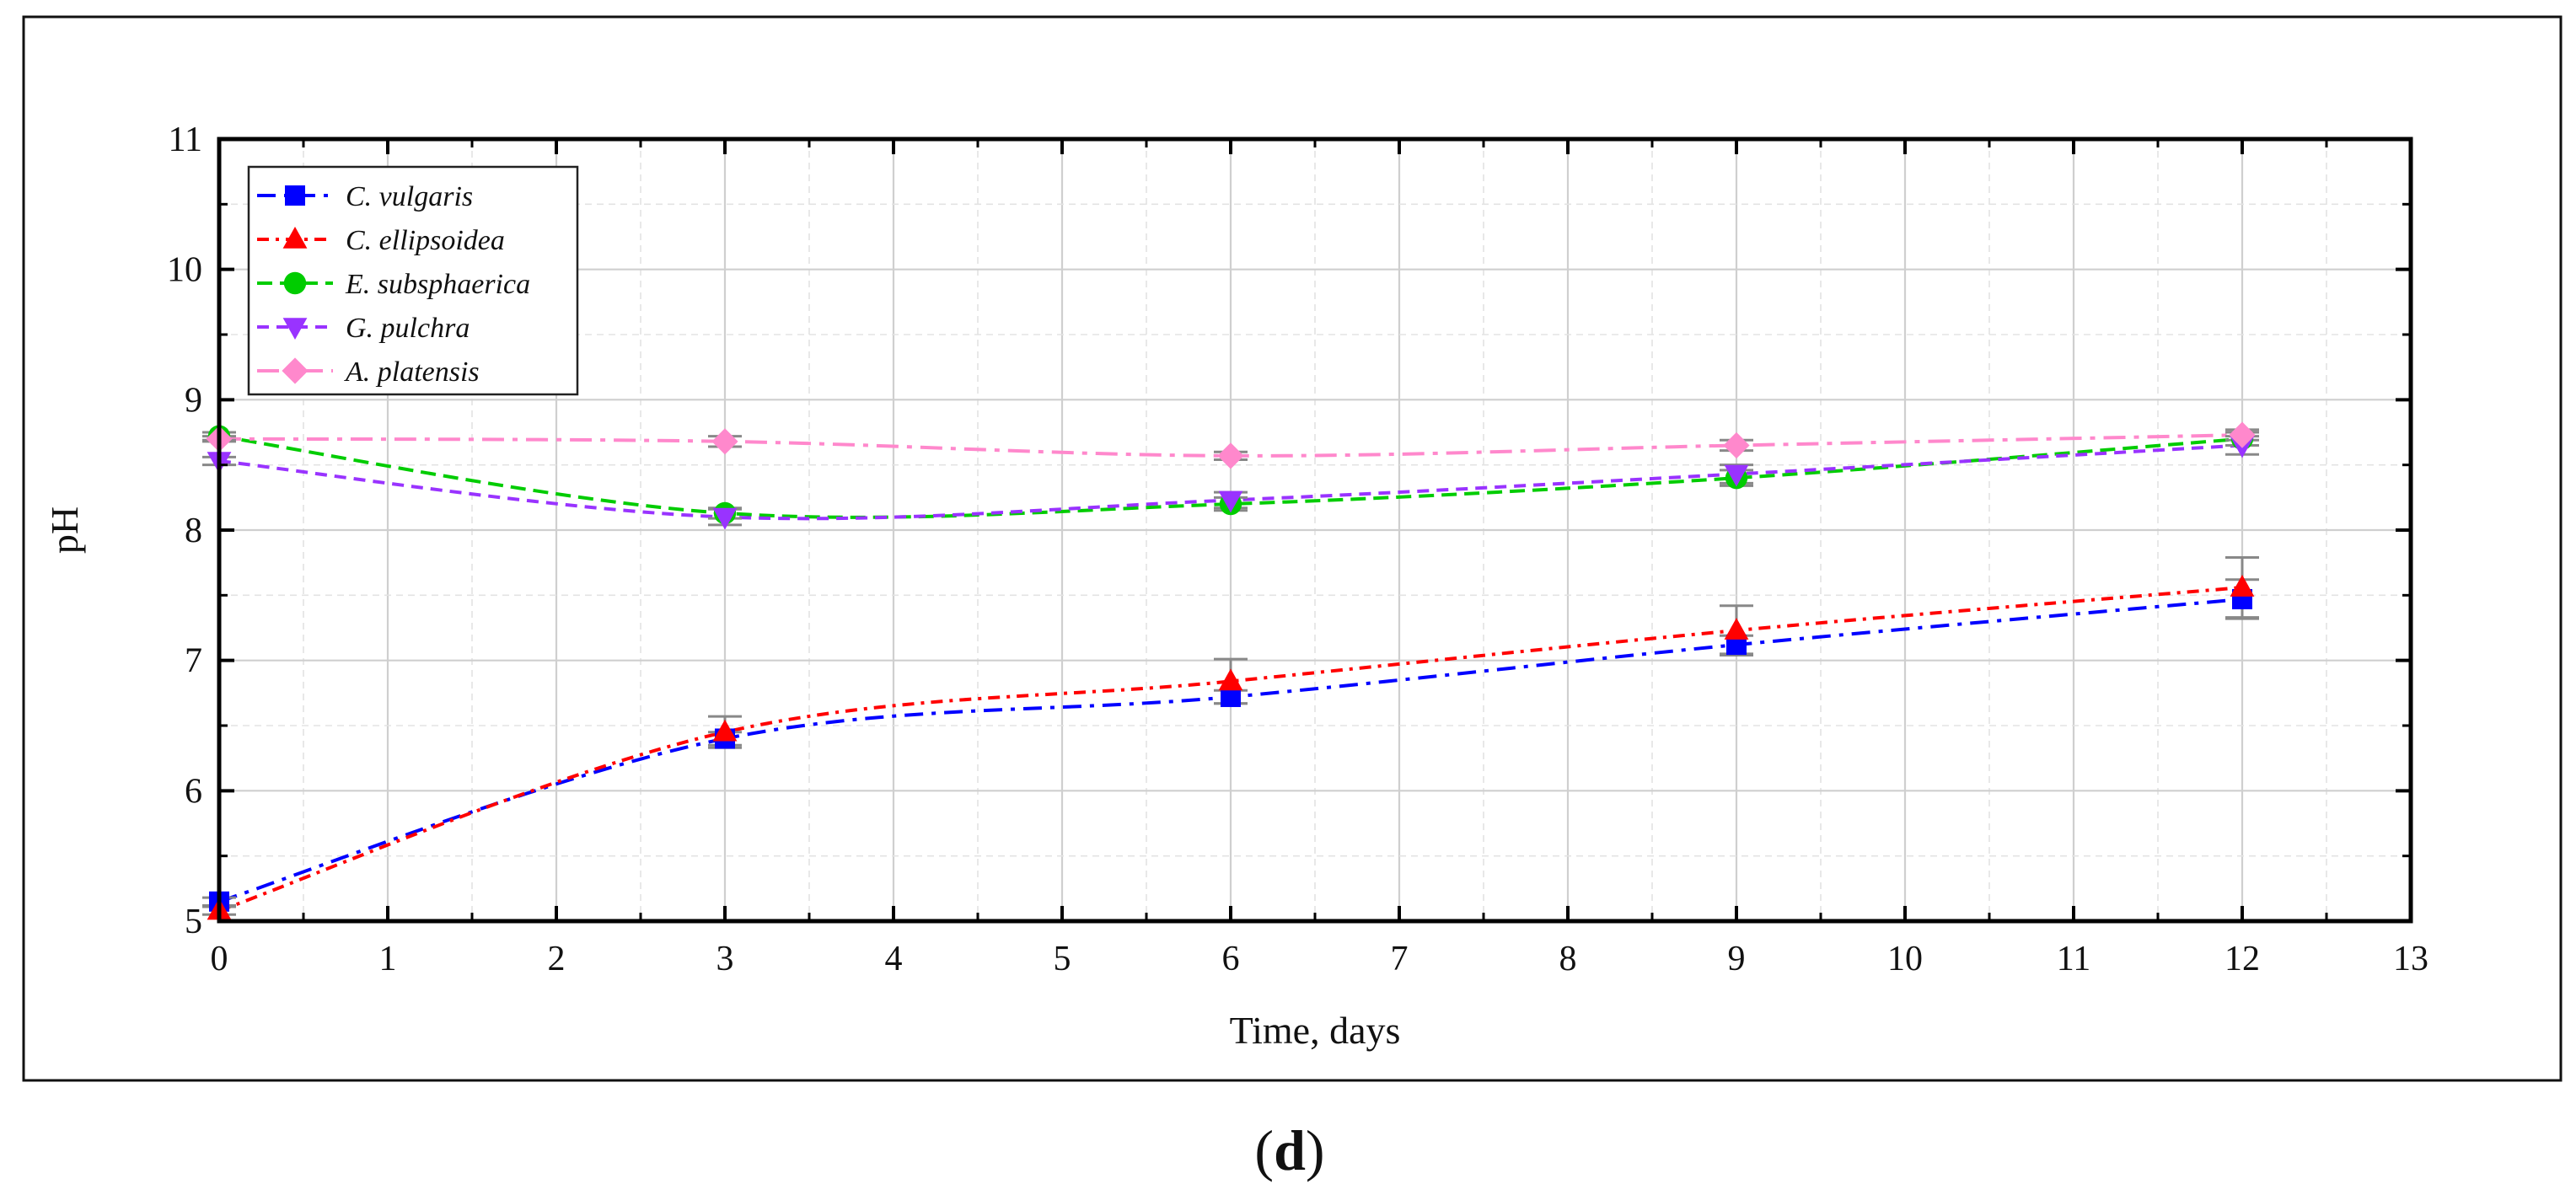 The image size is (2576, 1195). I want to click on y-tick-label: 8, so click(193, 531).